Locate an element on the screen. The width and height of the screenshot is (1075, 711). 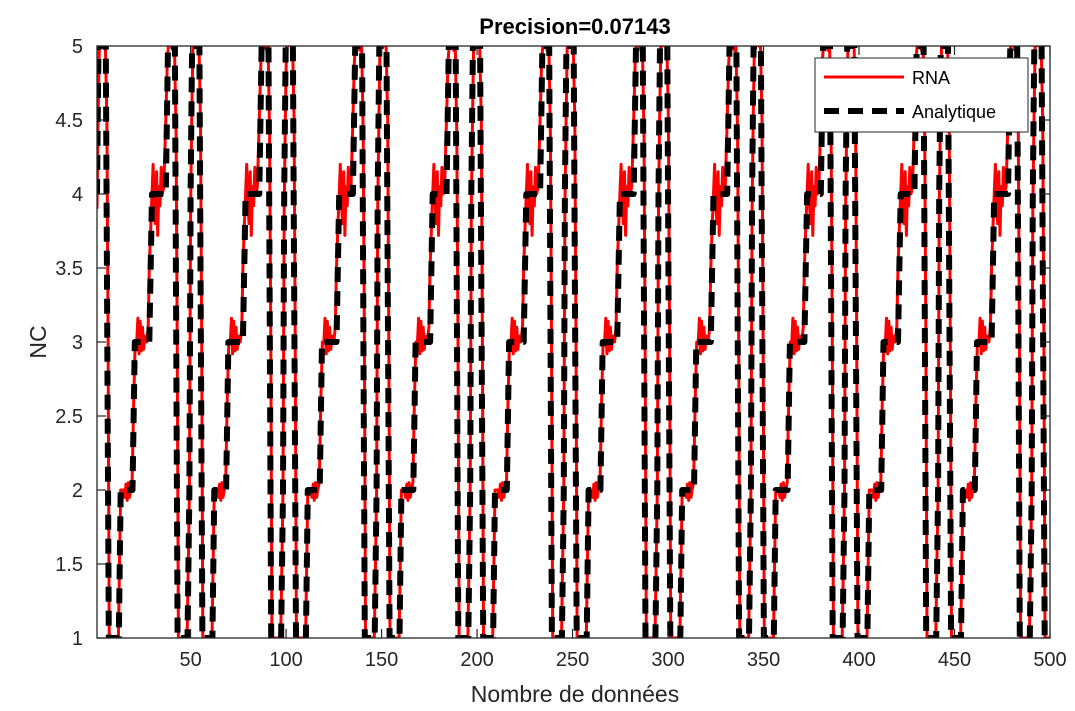
legend-box is located at coordinates (921, 95).